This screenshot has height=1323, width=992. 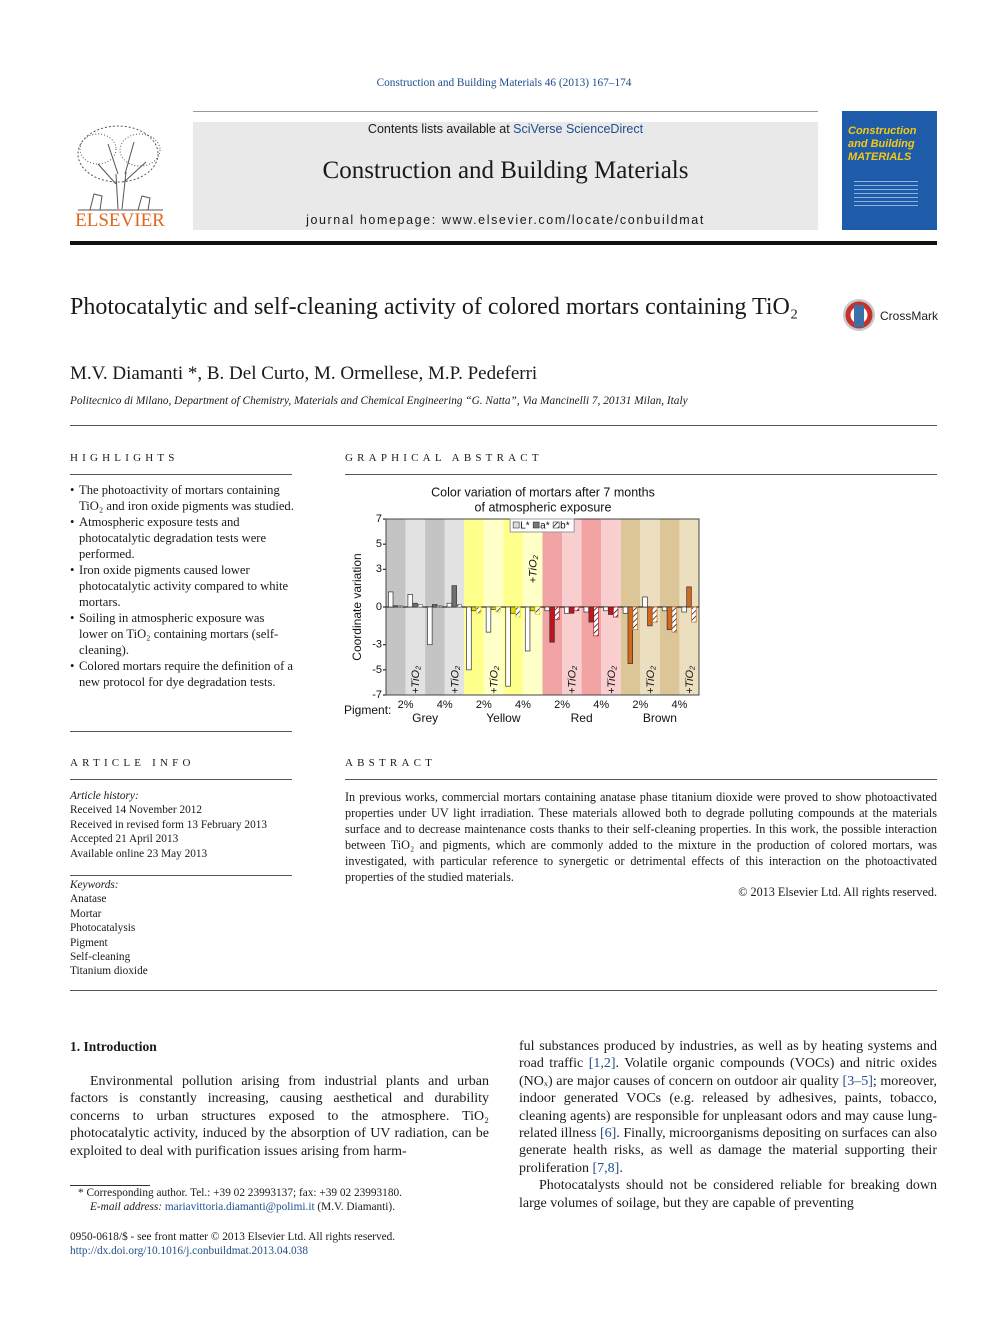 What do you see at coordinates (565, 526) in the screenshot?
I see `legend-label: b*` at bounding box center [565, 526].